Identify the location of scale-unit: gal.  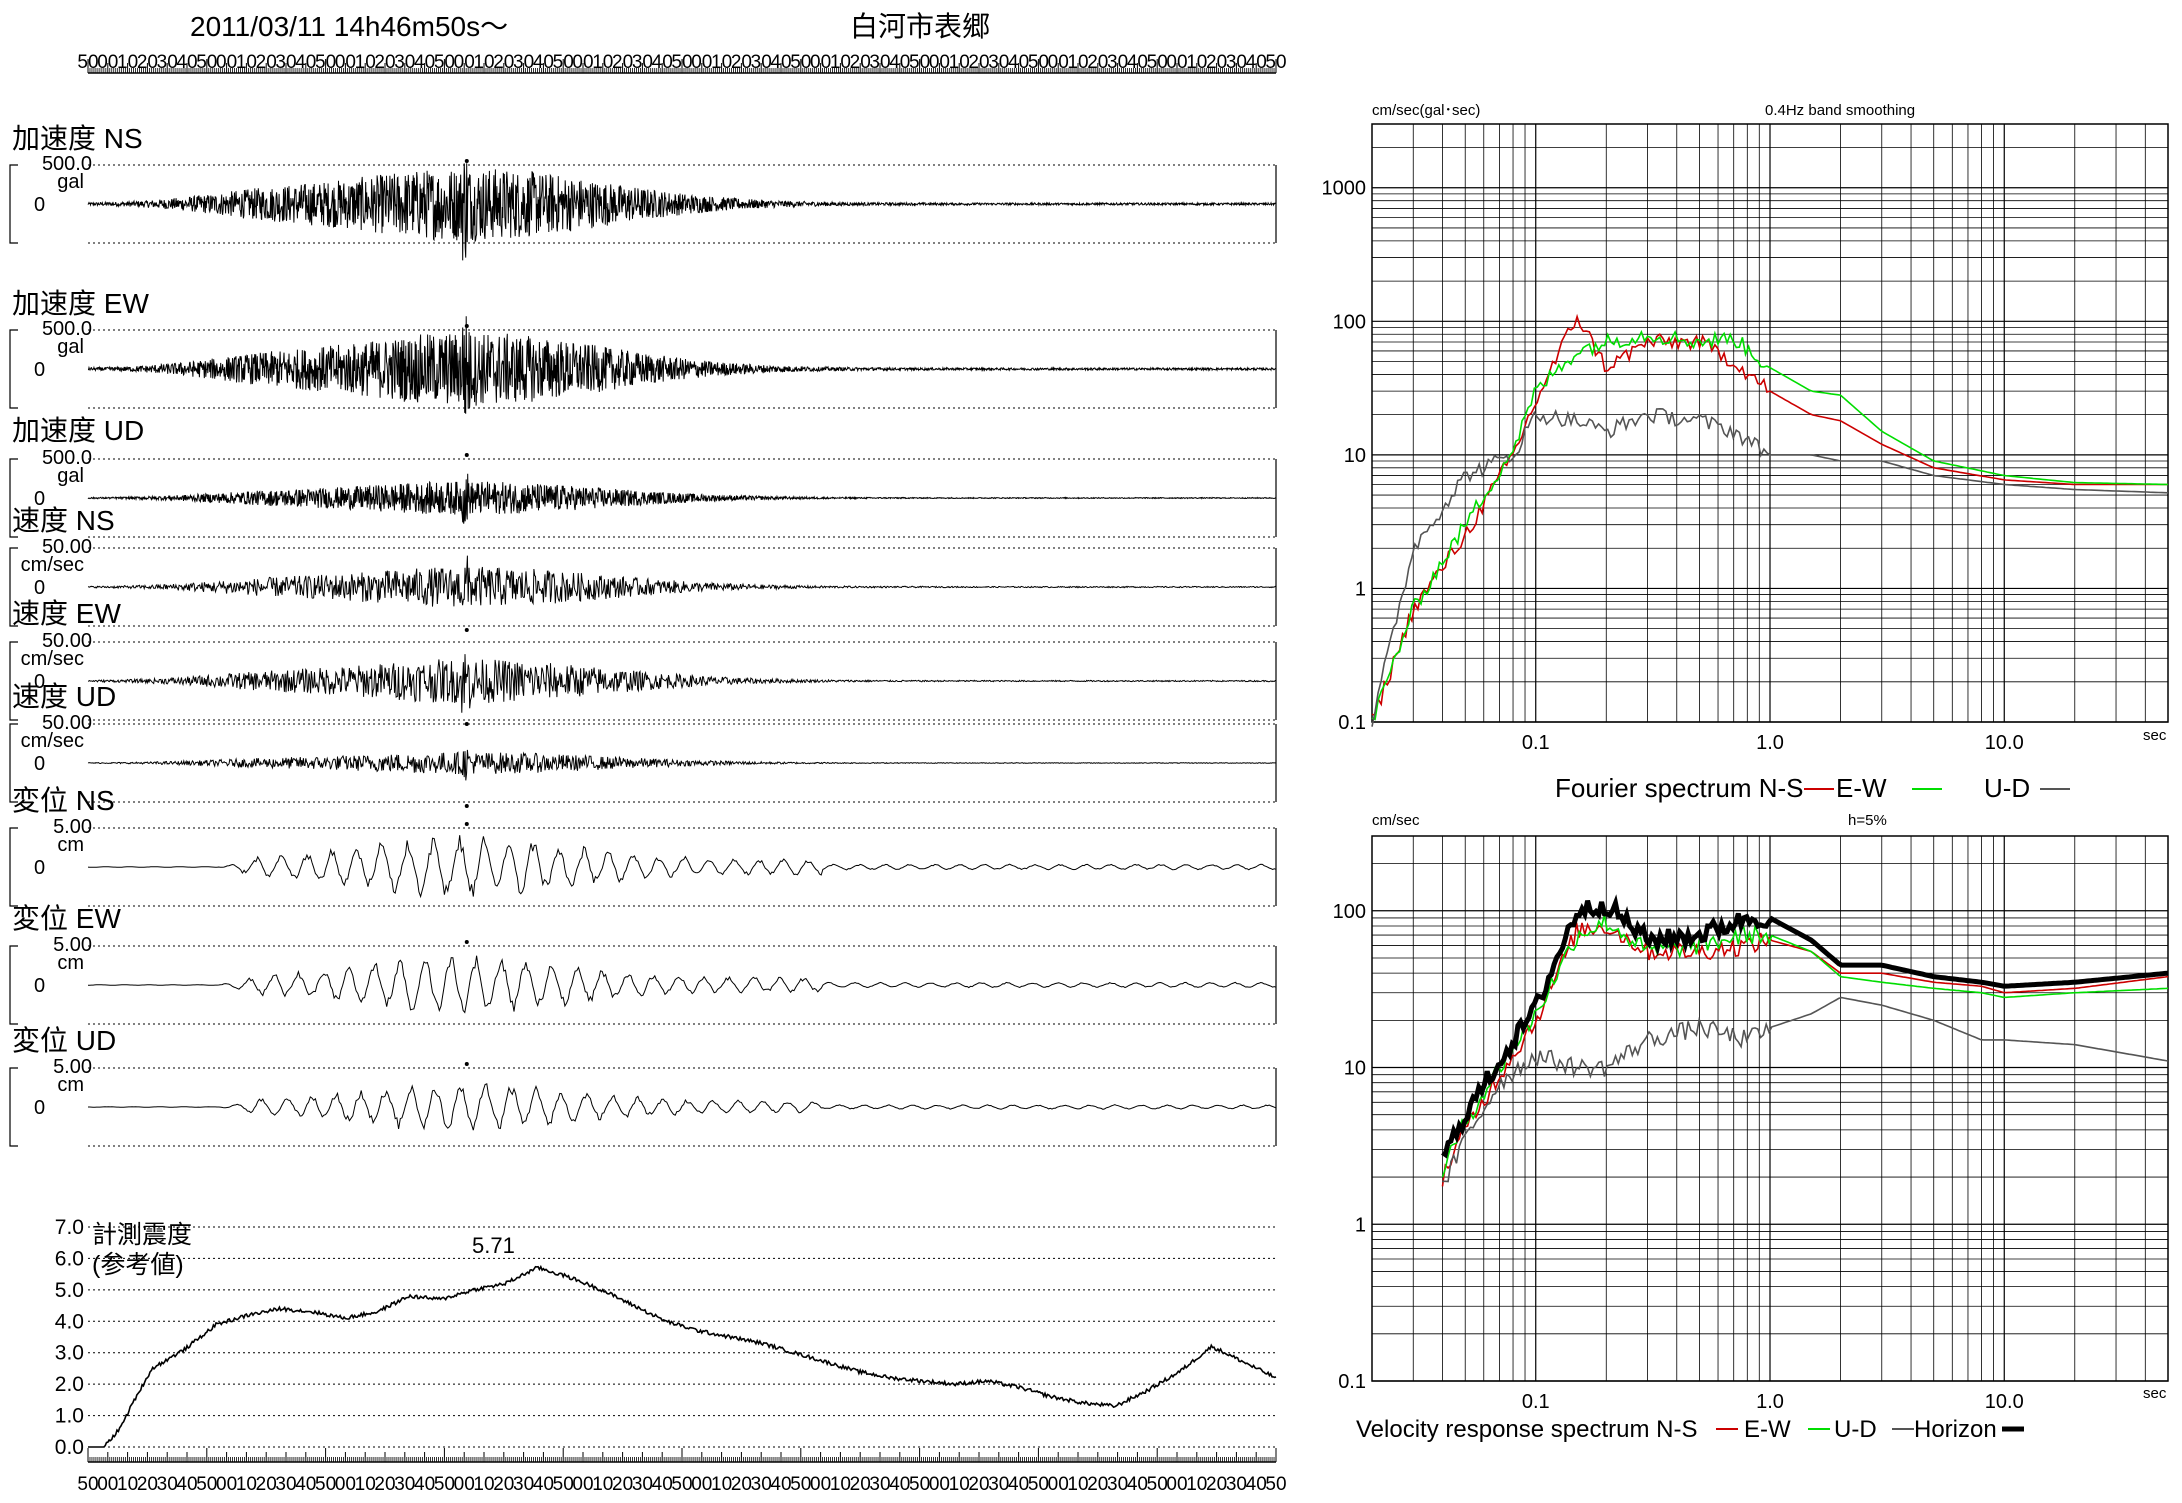
(70, 182).